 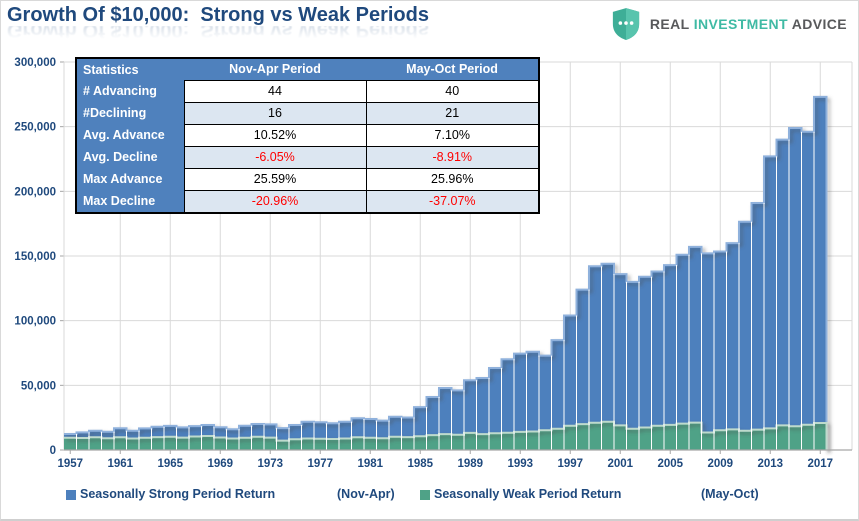 I want to click on stat-label: Avg. Decline, so click(x=130, y=157).